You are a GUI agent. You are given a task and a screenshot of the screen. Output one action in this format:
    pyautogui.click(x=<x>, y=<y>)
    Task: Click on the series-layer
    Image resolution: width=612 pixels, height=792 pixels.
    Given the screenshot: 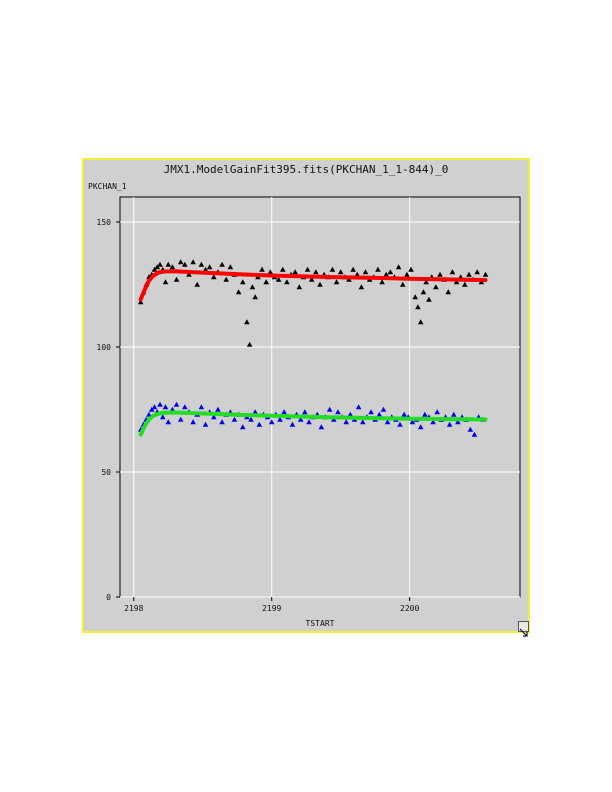 What is the action you would take?
    pyautogui.click(x=313, y=348)
    